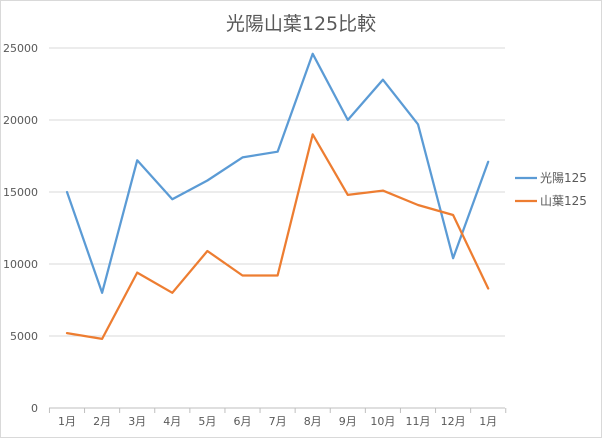 This screenshot has height=439, width=602. Describe the element at coordinates (20, 120) in the screenshot. I see `y-tick-label: 20000` at that location.